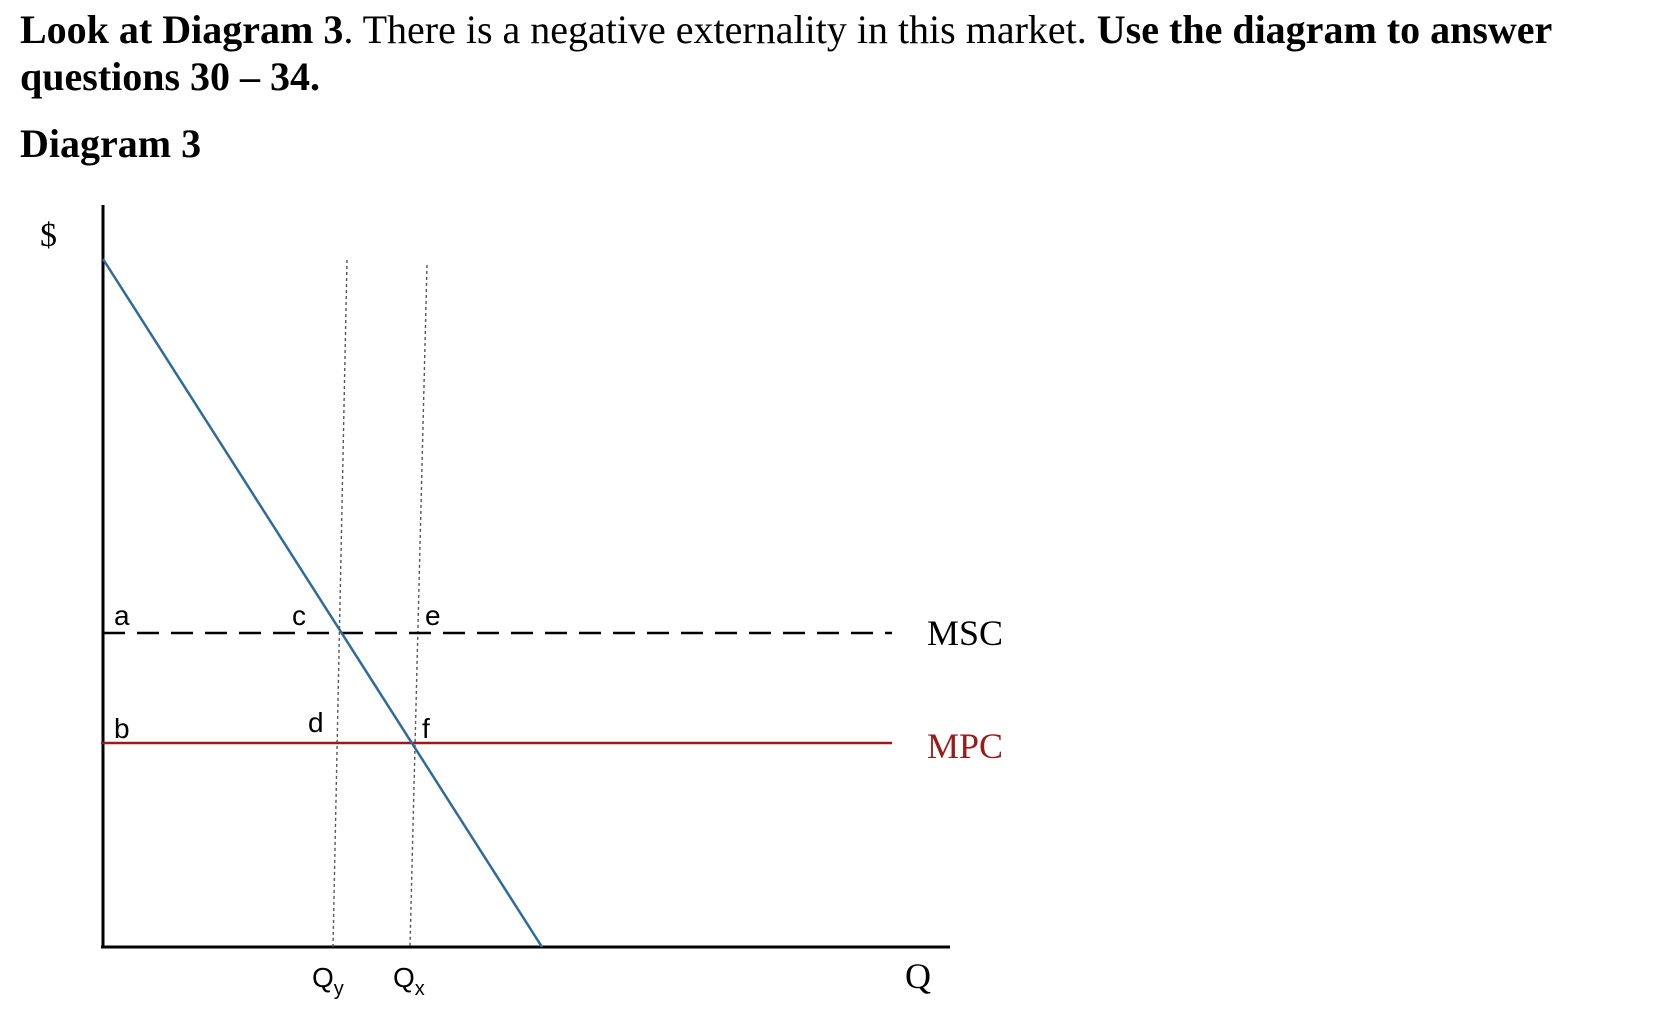 This screenshot has height=1014, width=1666. I want to click on qx-label-main: Q, so click(404, 977).